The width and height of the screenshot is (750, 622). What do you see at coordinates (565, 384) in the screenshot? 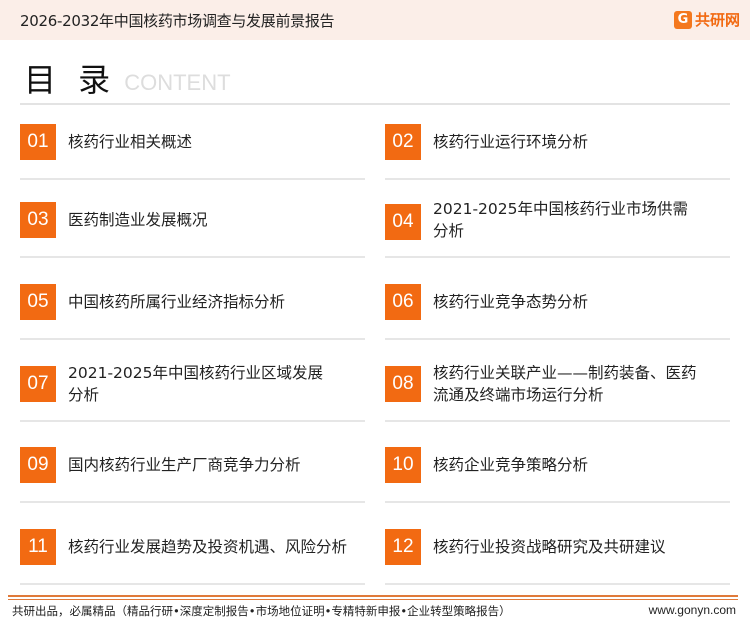
I see `toc-item-label: 核药行业关联产业——制药装备、医药流通及终端市场运行分析` at bounding box center [565, 384].